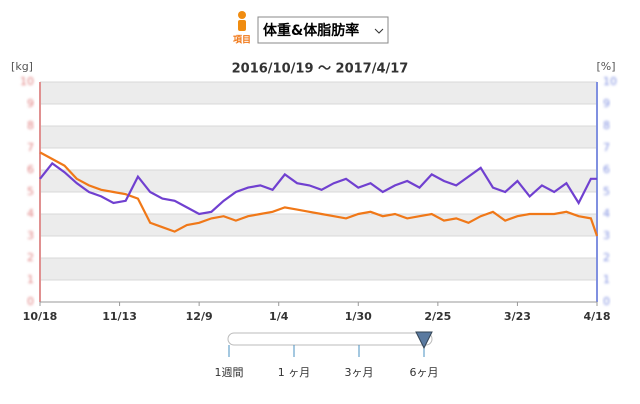 Image resolution: width=640 pixels, height=404 pixels. Describe the element at coordinates (30, 213) in the screenshot. I see `y-tick-label: 4` at that location.